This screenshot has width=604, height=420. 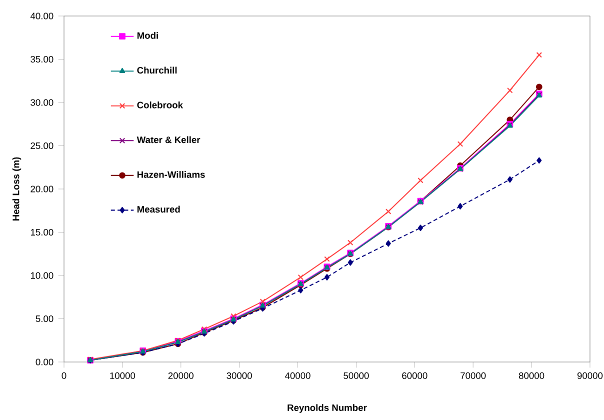 I want to click on x-tick-label: 30000, so click(x=239, y=375).